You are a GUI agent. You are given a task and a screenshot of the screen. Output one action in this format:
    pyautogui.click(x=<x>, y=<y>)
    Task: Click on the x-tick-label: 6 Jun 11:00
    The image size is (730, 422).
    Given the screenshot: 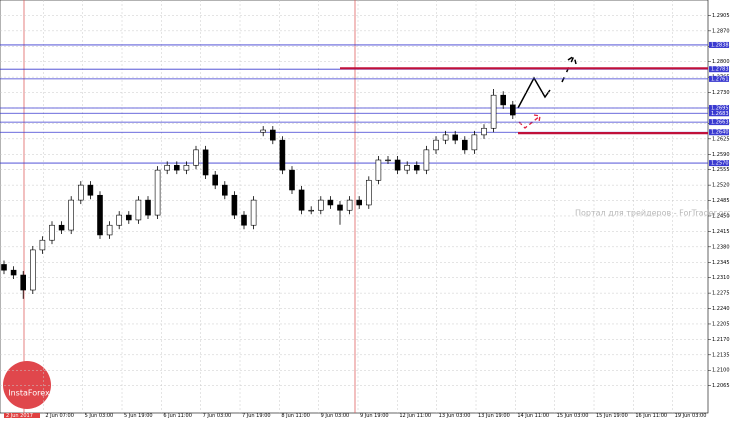 What is the action you would take?
    pyautogui.click(x=177, y=415)
    